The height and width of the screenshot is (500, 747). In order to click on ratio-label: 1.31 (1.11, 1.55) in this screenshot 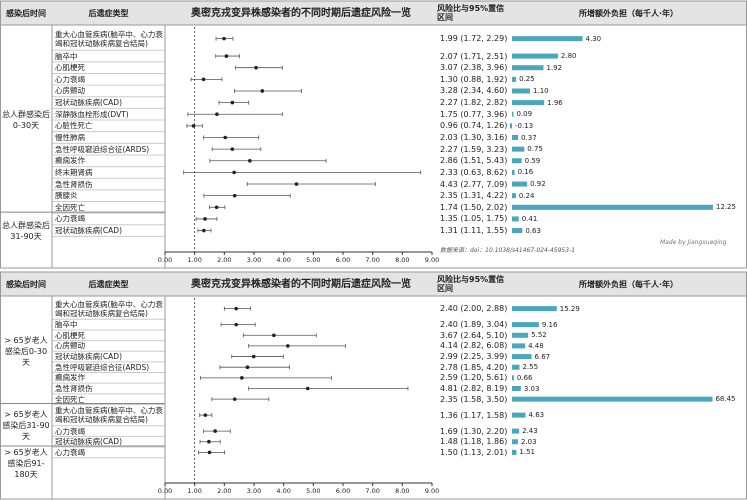, I will do `click(474, 231)`.